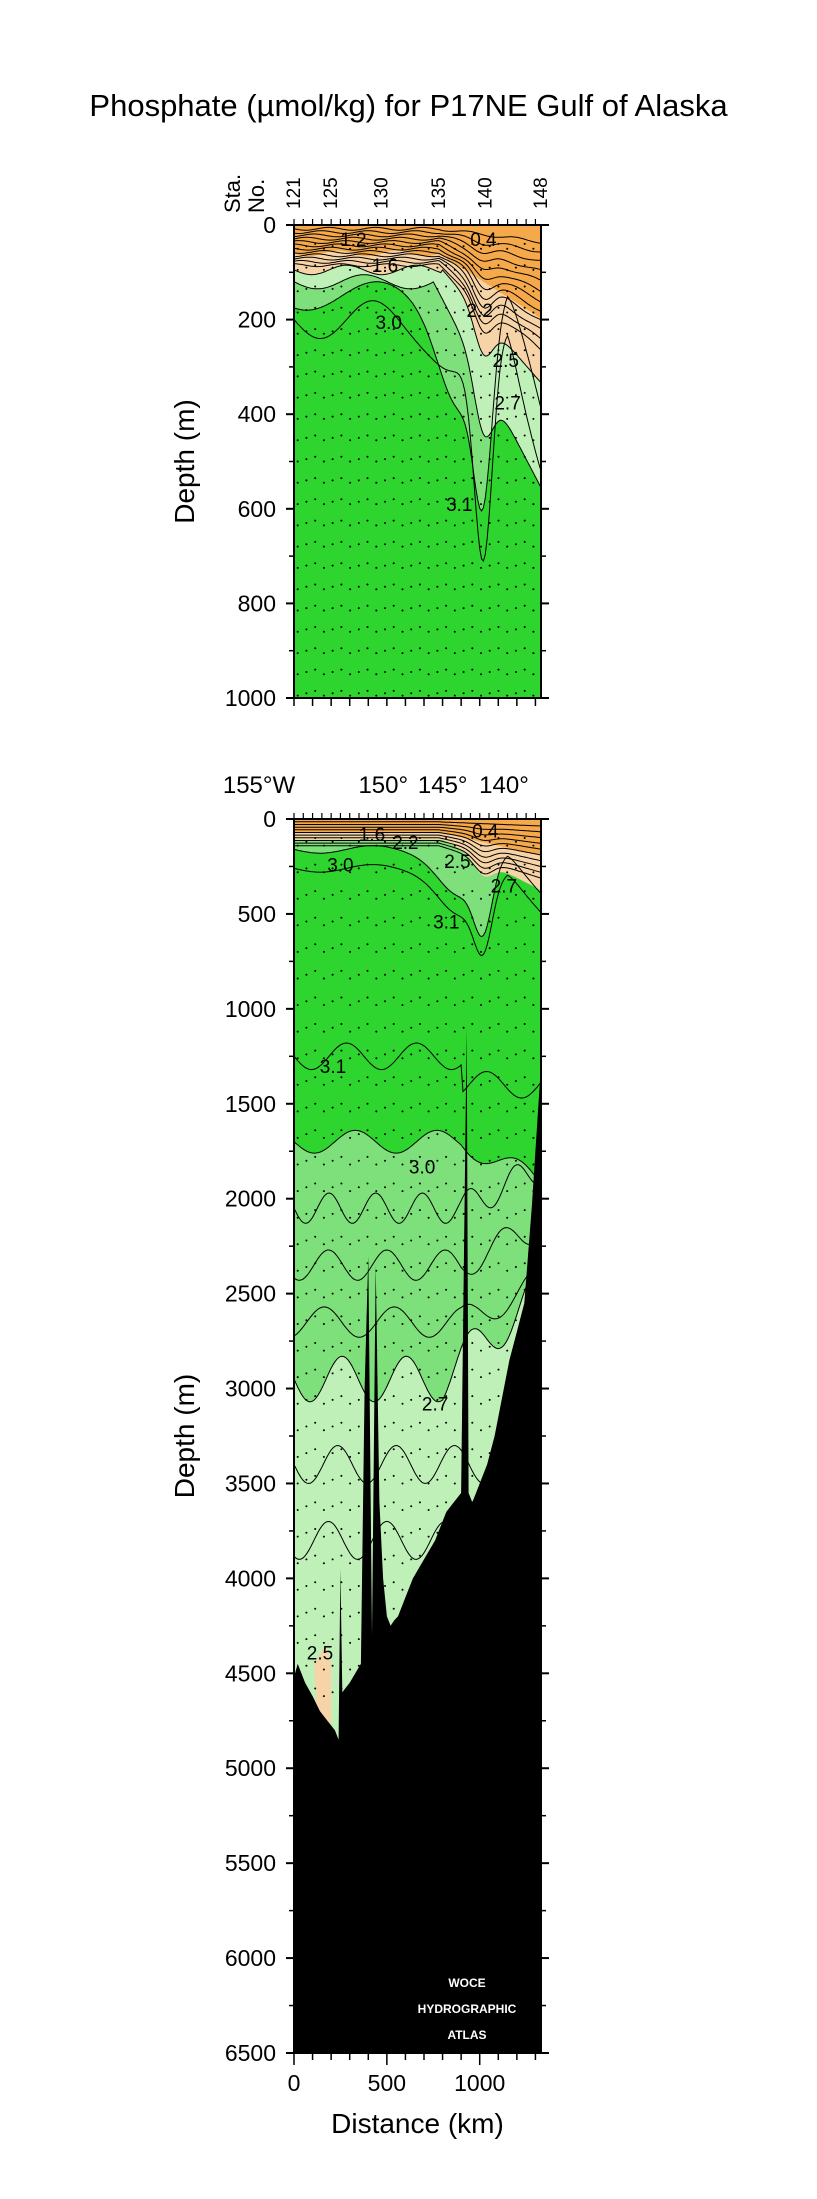  Describe the element at coordinates (417, 832) in the screenshot. I see `lower-contour-line` at that location.